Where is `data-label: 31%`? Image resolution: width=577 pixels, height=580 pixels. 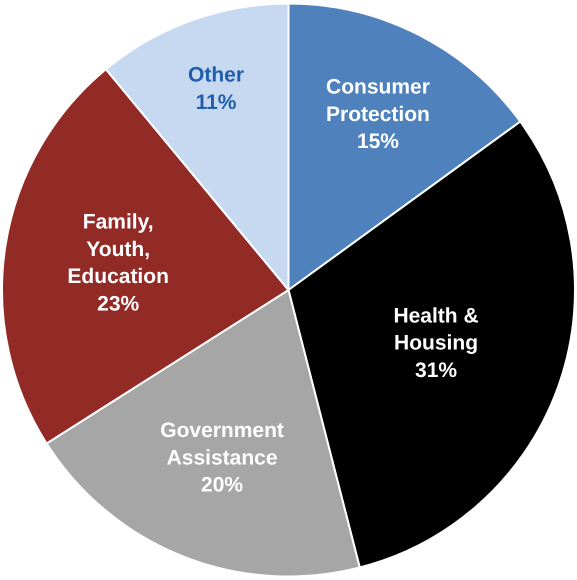
data-label: 31% is located at coordinates (436, 370).